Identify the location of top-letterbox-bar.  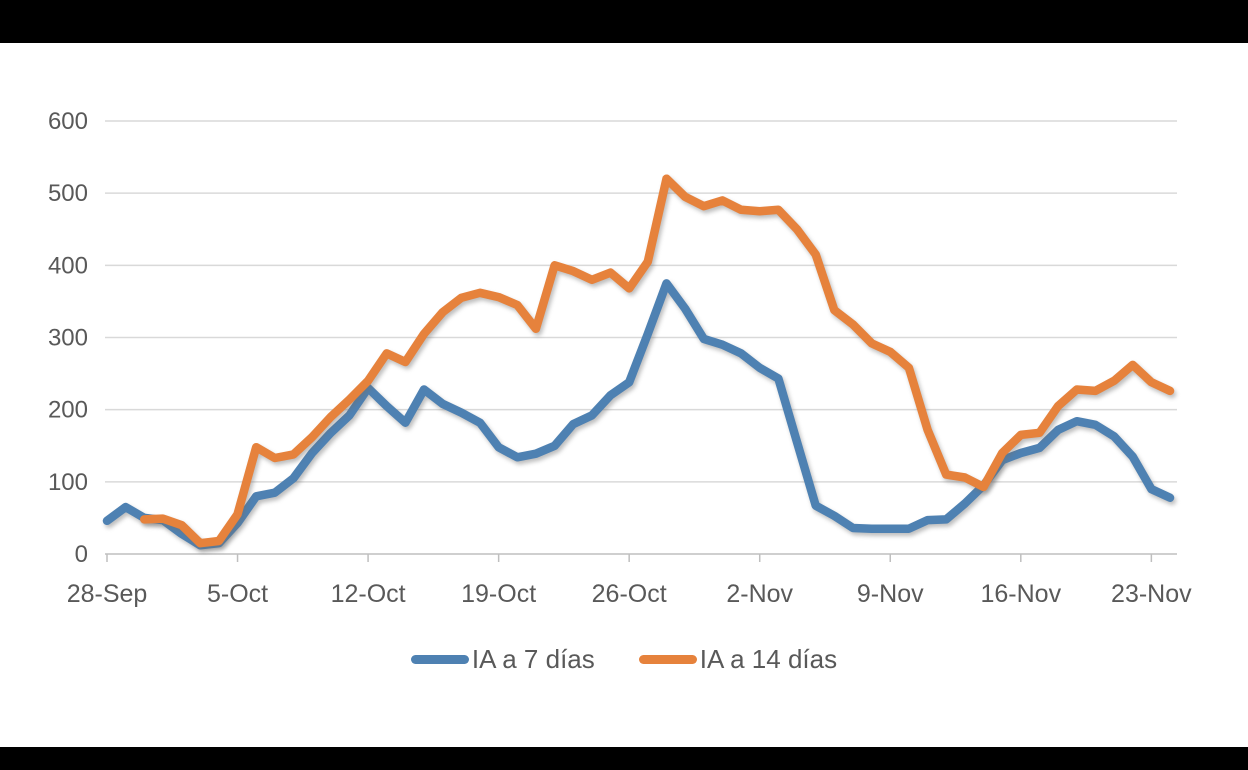
(624, 21).